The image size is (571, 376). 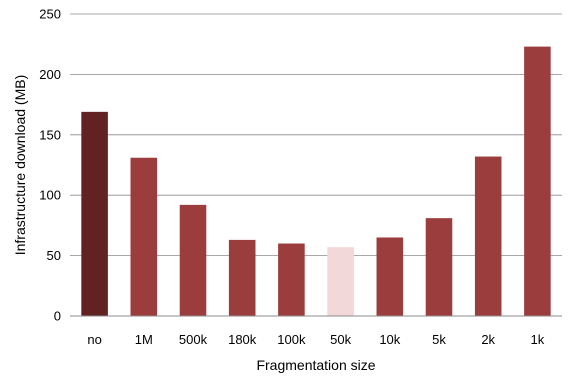 I want to click on y-tick-label: 50, so click(x=54, y=255).